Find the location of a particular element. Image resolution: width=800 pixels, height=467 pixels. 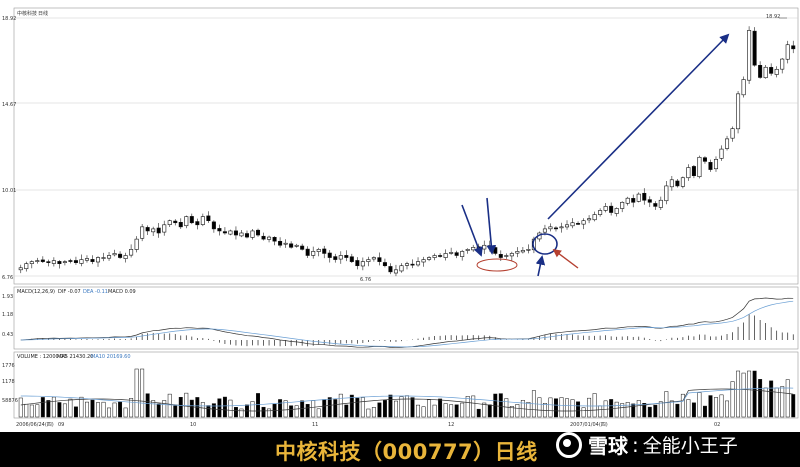

price-title: 中核科技 is located at coordinates (27, 13).